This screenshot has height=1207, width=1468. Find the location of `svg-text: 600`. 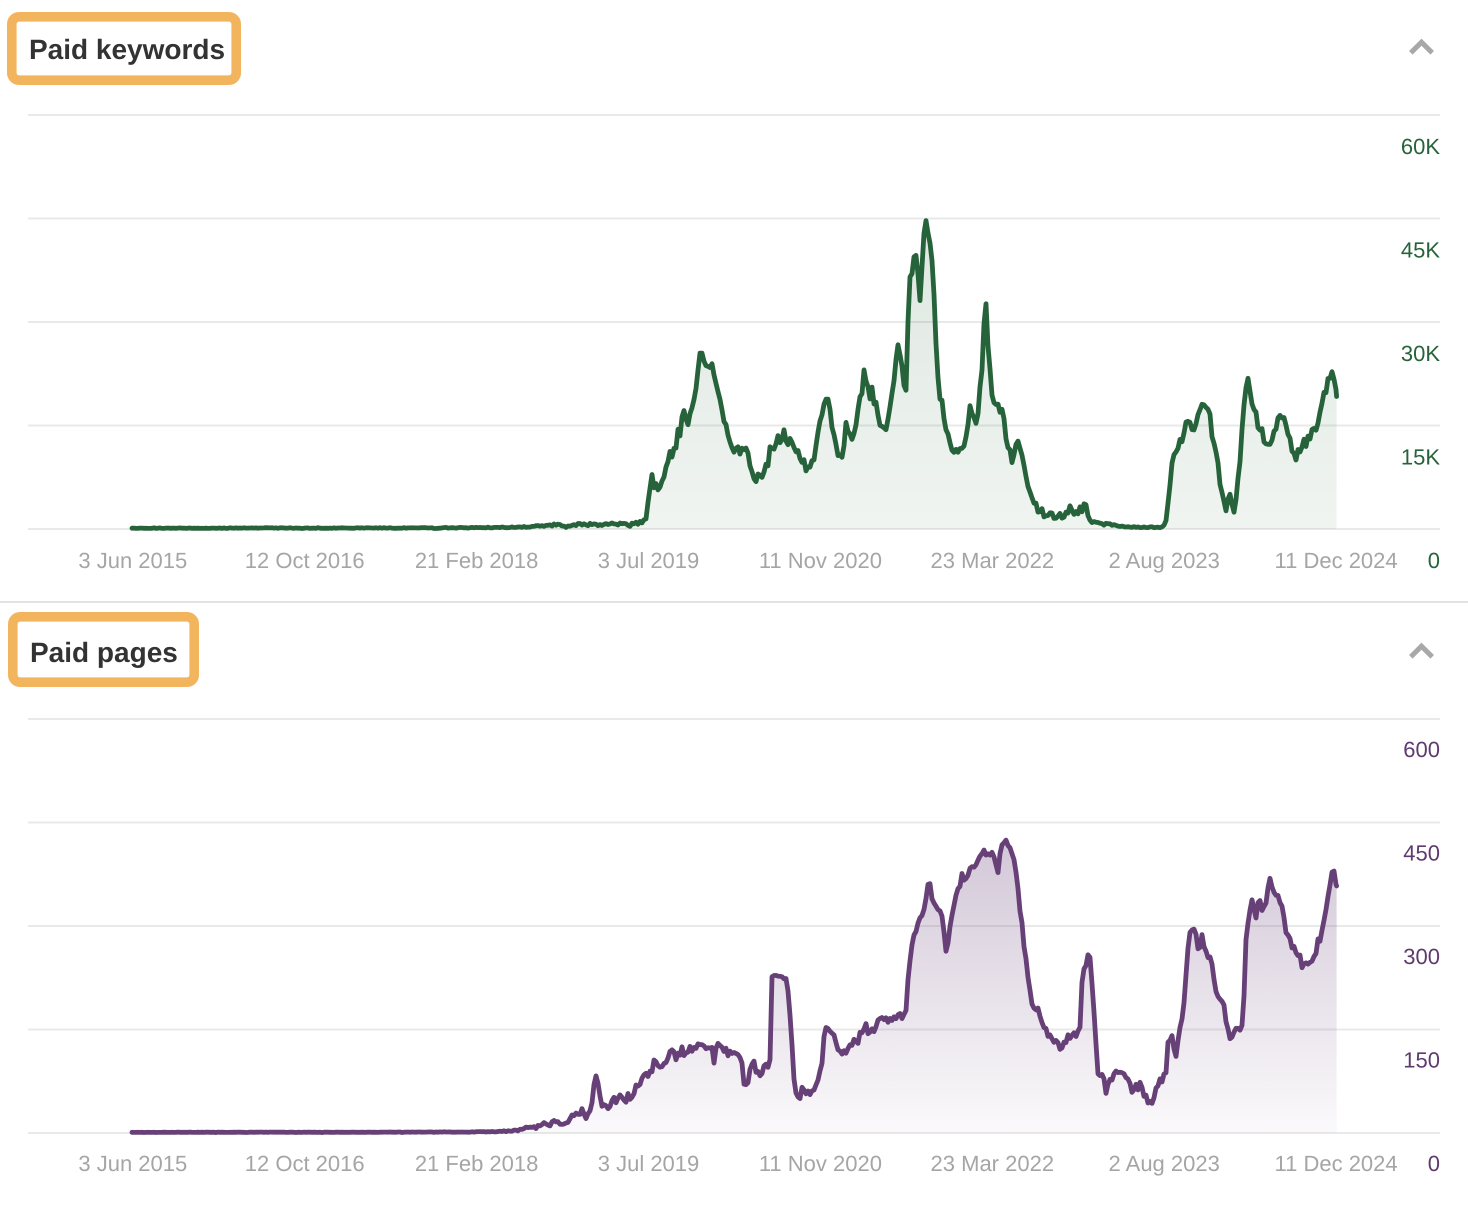

svg-text: 600 is located at coordinates (1421, 749).